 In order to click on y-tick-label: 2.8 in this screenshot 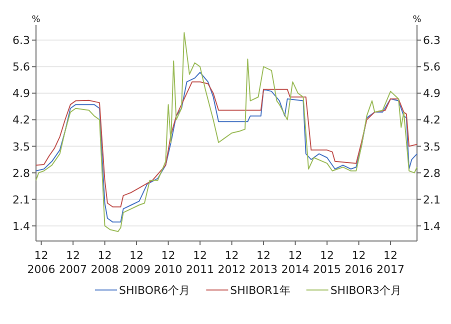, I will do `click(21, 173)`.